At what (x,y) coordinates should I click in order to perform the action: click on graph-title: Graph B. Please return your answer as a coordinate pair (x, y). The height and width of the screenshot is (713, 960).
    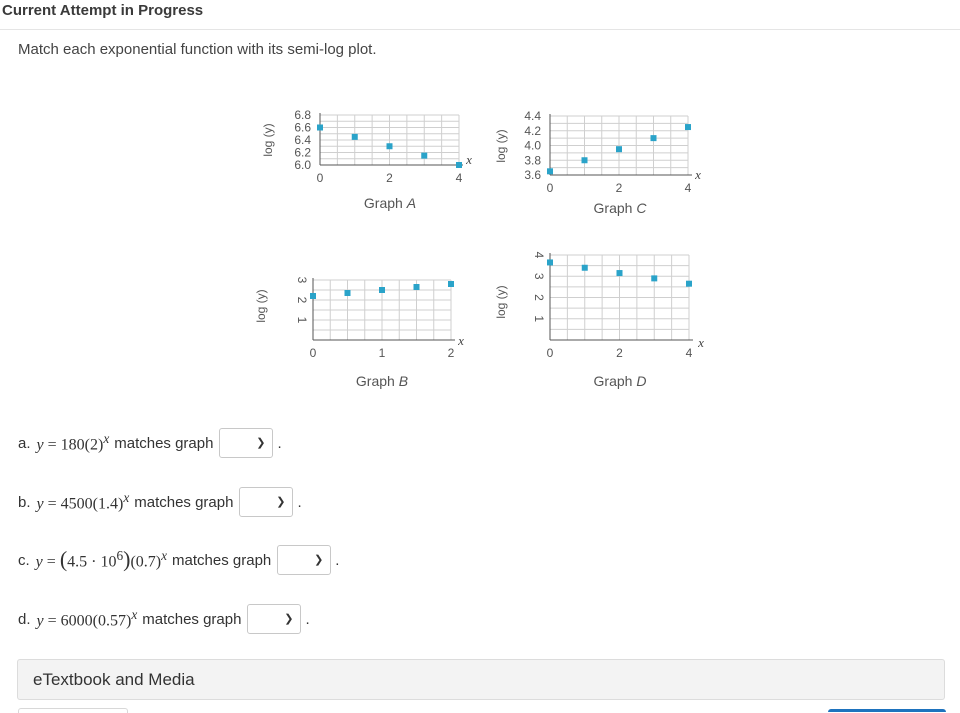
    Looking at the image, I should click on (382, 381).